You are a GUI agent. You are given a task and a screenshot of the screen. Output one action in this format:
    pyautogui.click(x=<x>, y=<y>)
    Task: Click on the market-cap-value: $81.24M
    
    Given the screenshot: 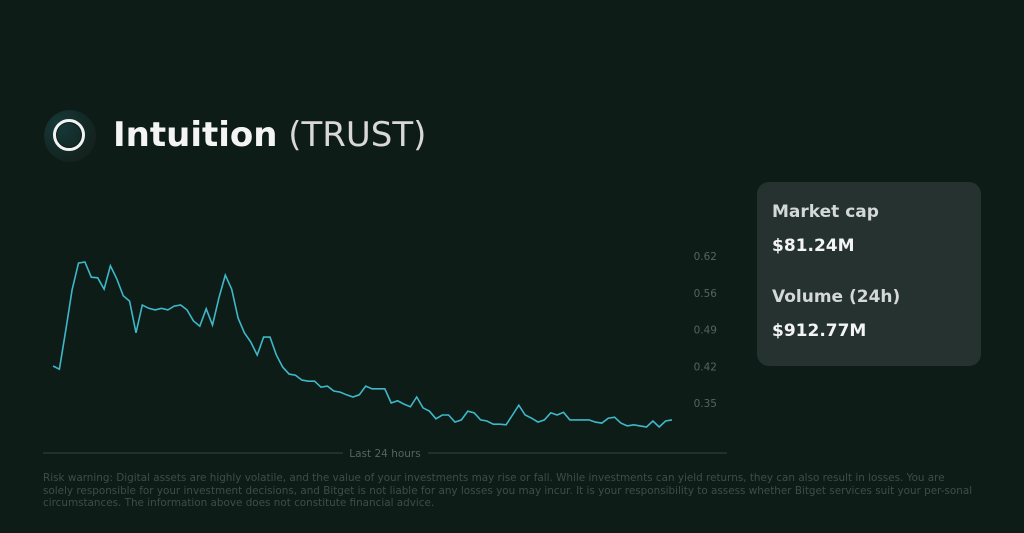 What is the action you would take?
    pyautogui.click(x=813, y=246)
    